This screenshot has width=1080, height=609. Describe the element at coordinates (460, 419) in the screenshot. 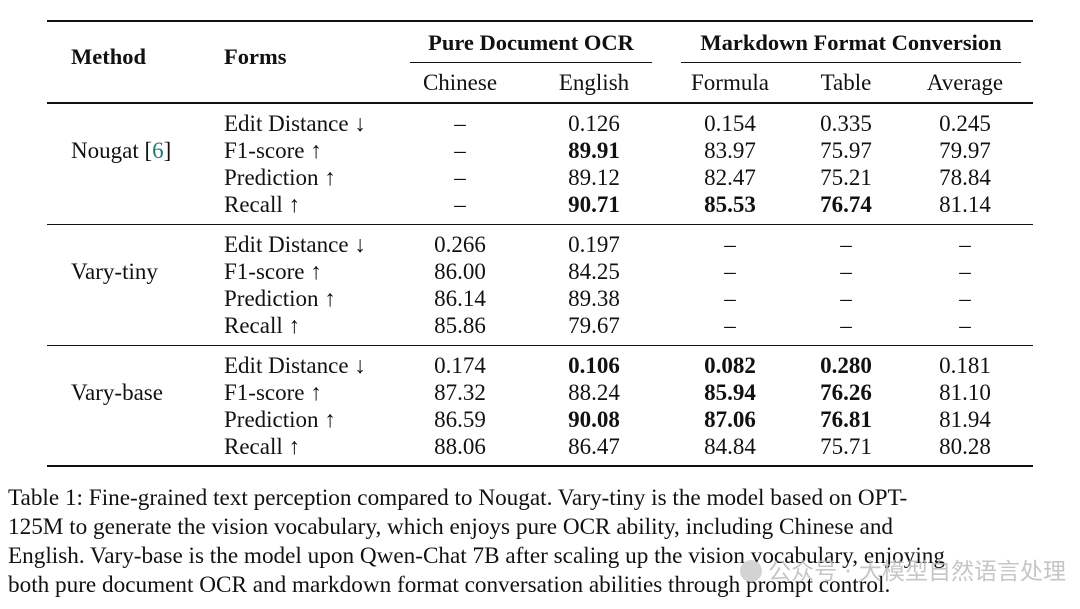

I see `table-cell: 86.59` at that location.